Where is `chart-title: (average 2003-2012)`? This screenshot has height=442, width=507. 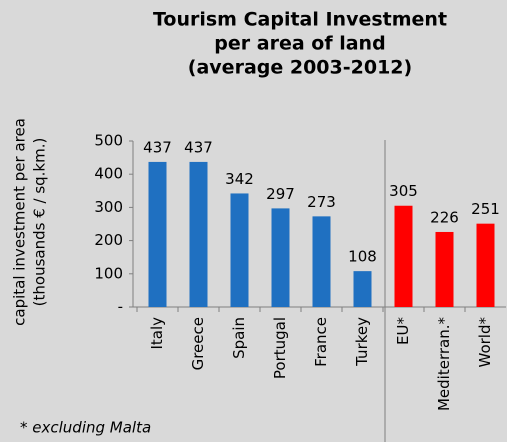
chart-title: (average 2003-2012) is located at coordinates (300, 68).